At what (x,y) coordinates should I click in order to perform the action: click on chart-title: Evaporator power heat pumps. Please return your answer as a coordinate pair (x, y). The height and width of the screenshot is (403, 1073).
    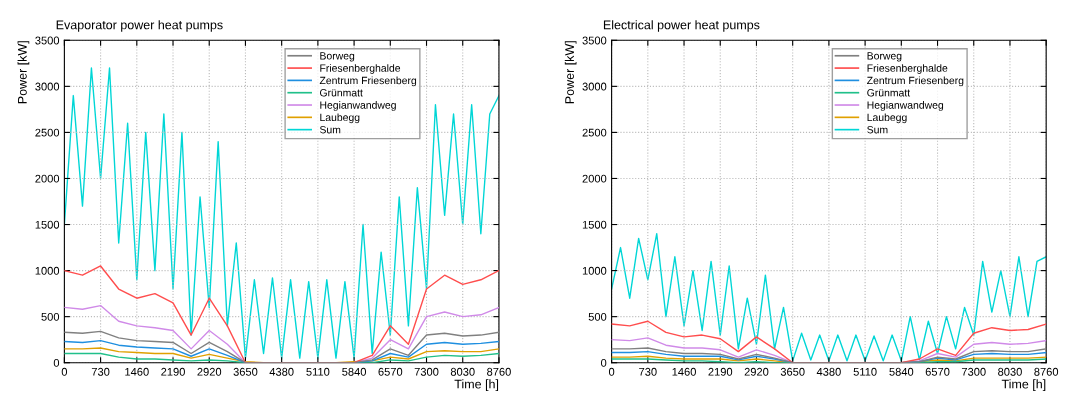
    Looking at the image, I should click on (139, 26).